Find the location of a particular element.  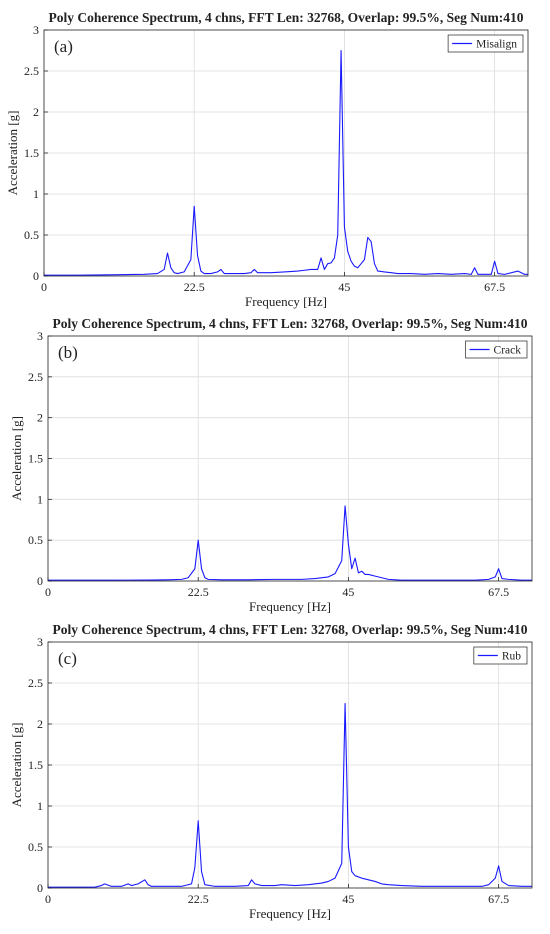

legend-label: Rub is located at coordinates (511, 657).